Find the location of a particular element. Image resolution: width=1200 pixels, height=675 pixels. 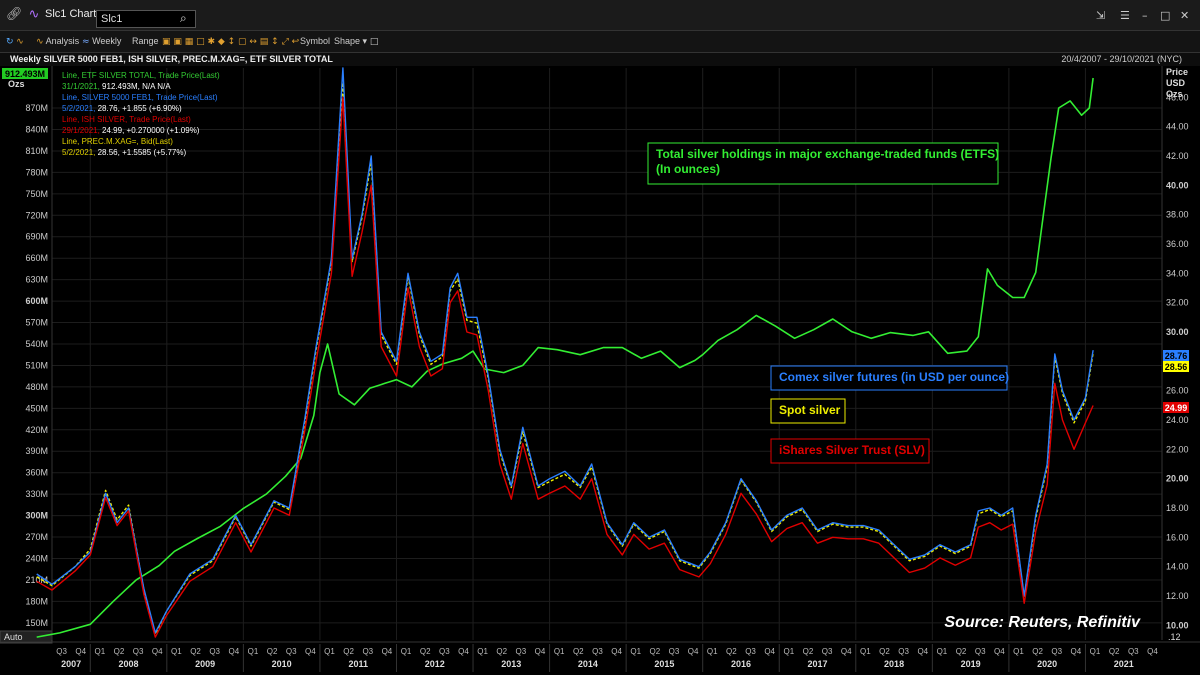

left-tick-label: 570M is located at coordinates (36, 323).